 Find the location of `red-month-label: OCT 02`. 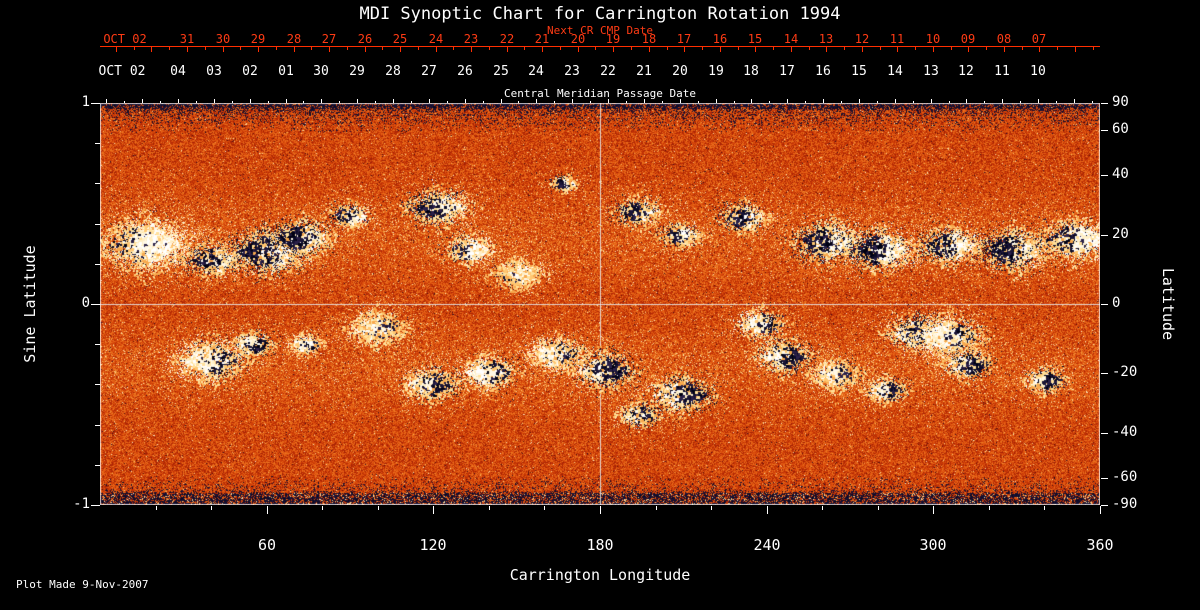

red-month-label: OCT 02 is located at coordinates (125, 39).